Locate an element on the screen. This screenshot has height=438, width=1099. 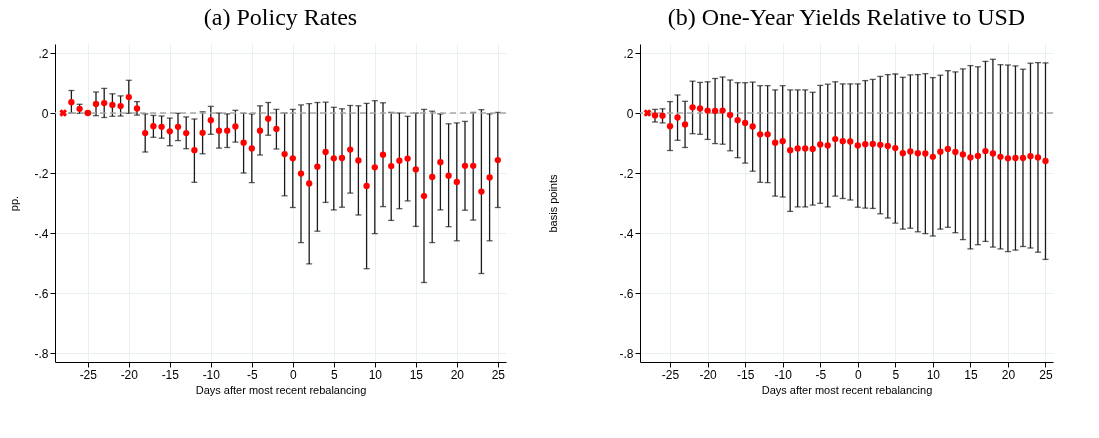
chart-title: (a) Policy Rates is located at coordinates (280, 17).